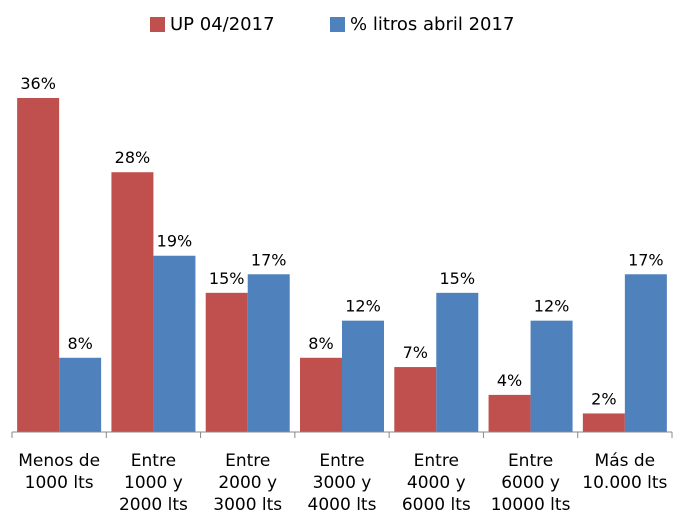 This screenshot has width=673, height=515. I want to click on data-label: 4%, so click(509, 380).